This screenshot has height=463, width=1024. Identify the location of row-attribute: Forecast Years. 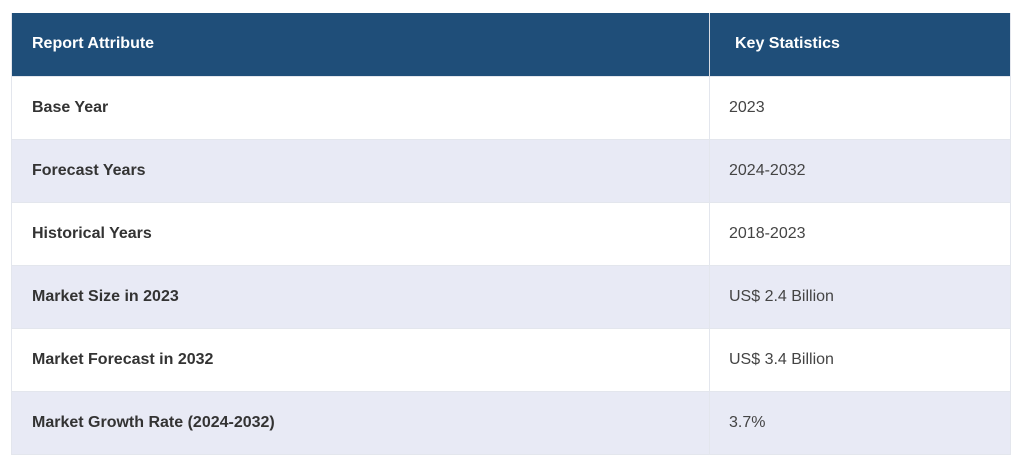
(360, 170).